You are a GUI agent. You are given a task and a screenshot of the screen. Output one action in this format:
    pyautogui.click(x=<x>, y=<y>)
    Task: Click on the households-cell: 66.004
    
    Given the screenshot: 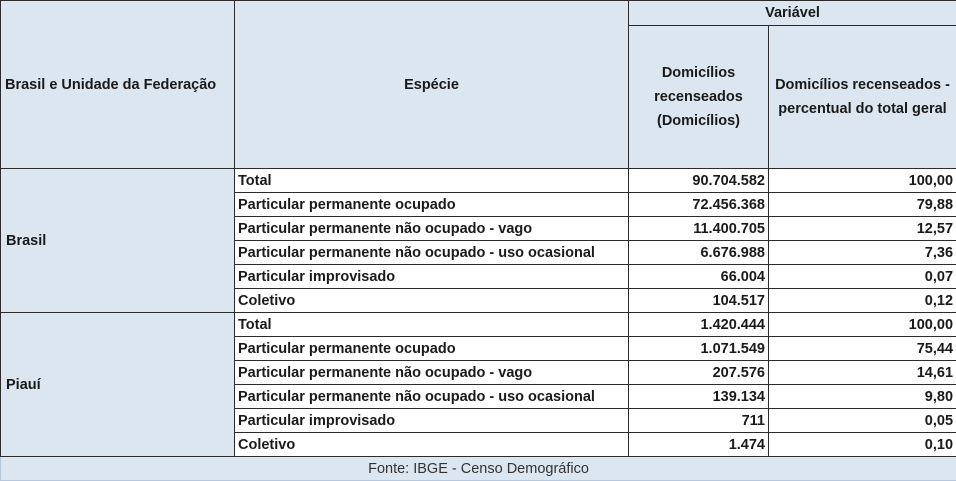 What is the action you would take?
    pyautogui.click(x=698, y=276)
    